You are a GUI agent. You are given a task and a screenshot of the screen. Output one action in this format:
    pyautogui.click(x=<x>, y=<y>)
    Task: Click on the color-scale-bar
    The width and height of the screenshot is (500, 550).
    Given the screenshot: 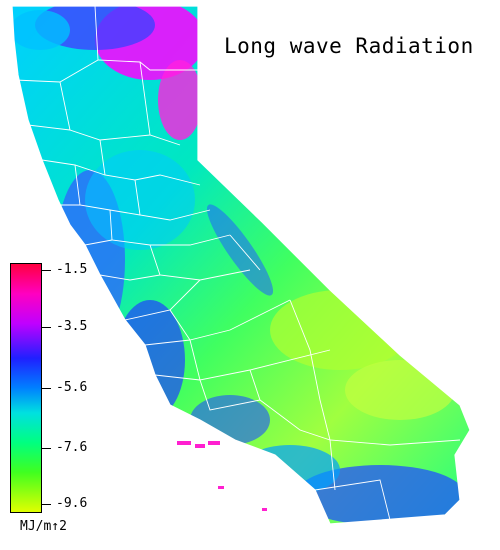 What is the action you would take?
    pyautogui.click(x=26, y=388)
    